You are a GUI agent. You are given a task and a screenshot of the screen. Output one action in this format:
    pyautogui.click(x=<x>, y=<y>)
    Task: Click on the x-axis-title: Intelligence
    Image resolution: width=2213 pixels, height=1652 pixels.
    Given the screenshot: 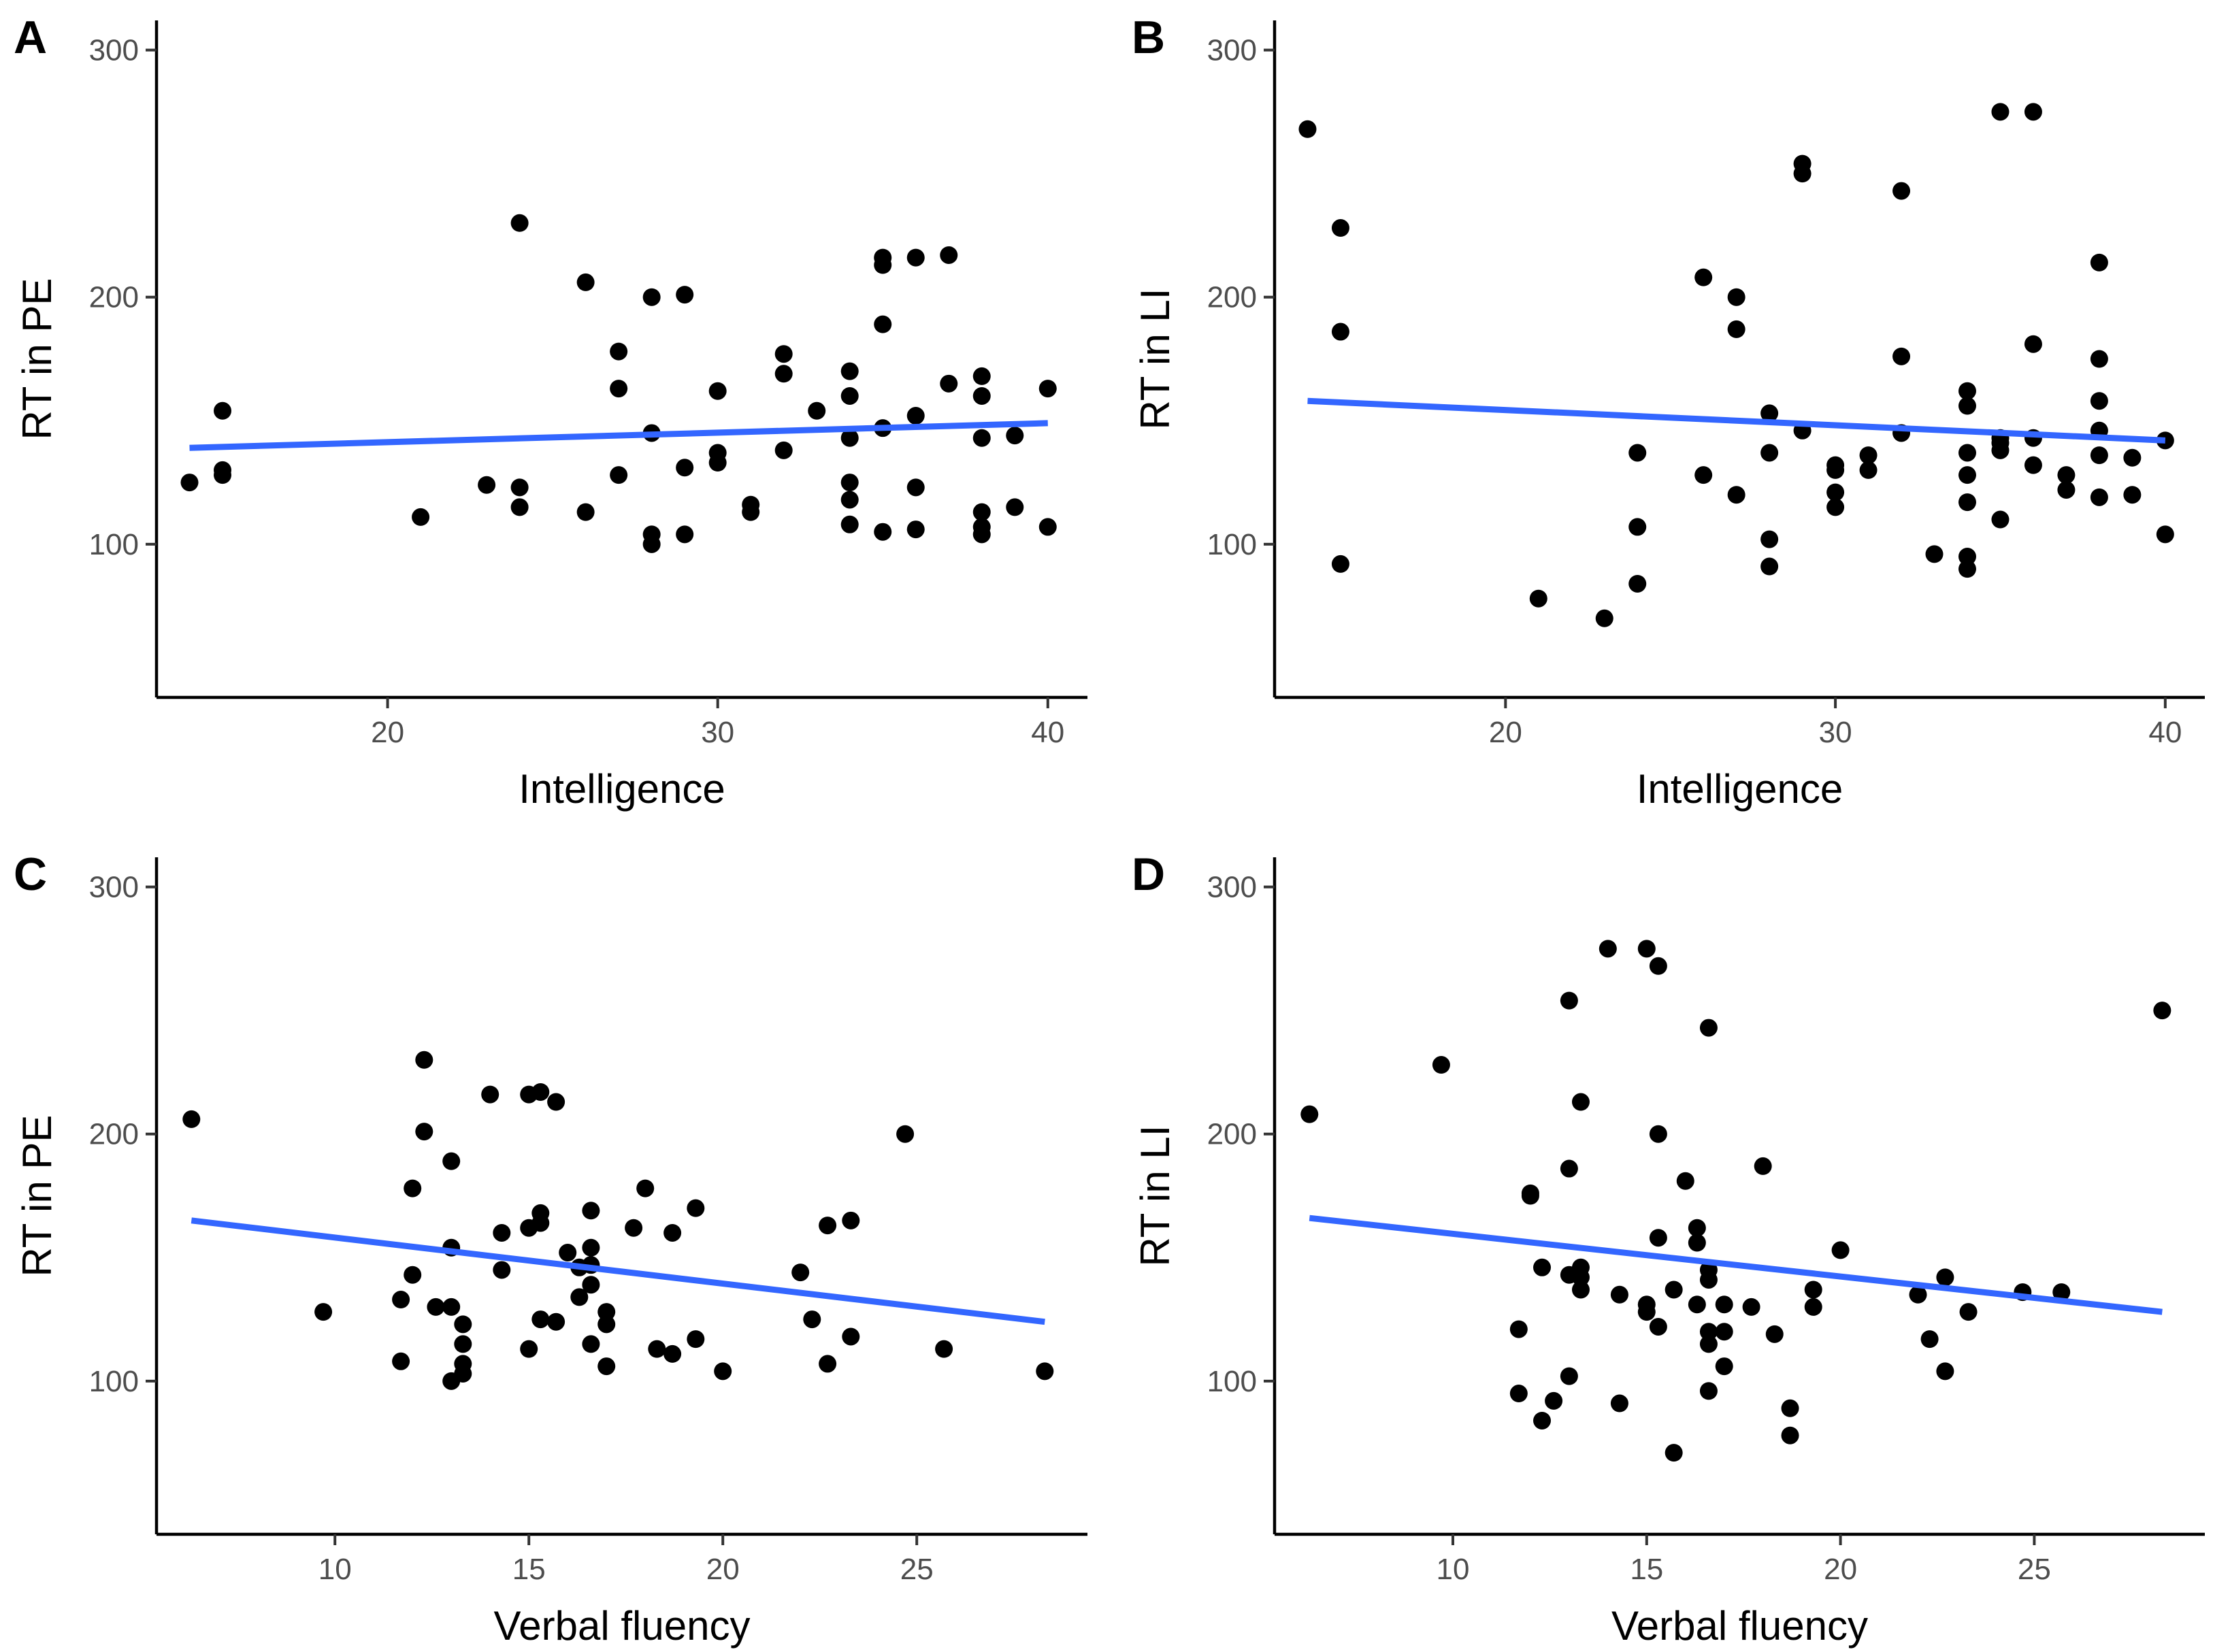 What is the action you would take?
    pyautogui.click(x=1740, y=789)
    